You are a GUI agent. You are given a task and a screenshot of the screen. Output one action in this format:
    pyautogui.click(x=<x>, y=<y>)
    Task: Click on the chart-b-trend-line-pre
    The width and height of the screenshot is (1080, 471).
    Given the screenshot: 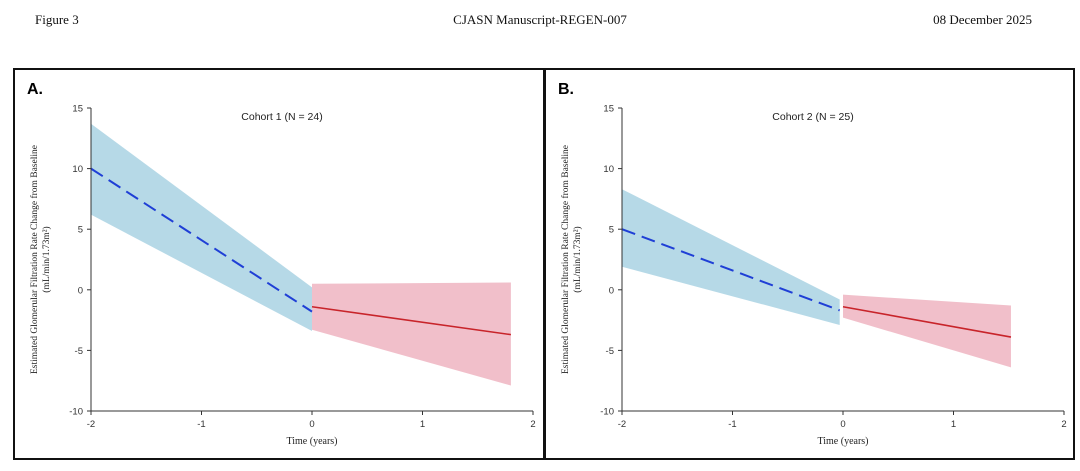 What is the action you would take?
    pyautogui.click(x=731, y=270)
    